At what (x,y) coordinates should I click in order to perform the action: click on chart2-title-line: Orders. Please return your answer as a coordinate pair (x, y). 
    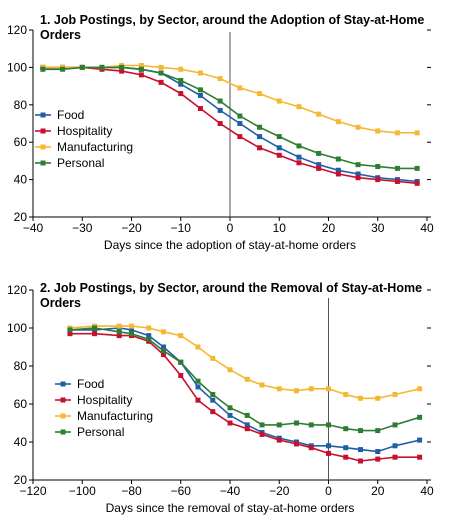
    Looking at the image, I should click on (60, 303).